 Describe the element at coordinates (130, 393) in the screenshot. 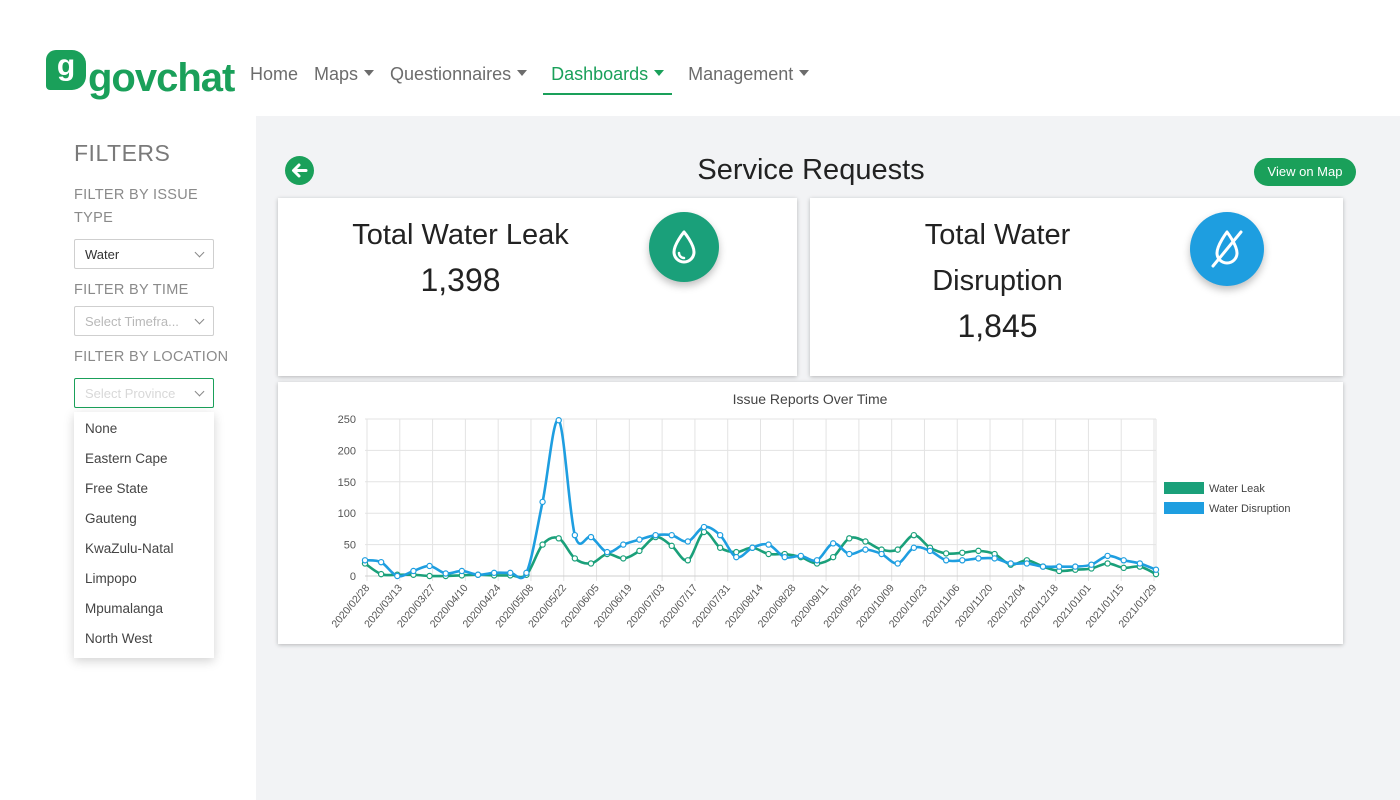

I see `province-placeholder: Select Province` at that location.